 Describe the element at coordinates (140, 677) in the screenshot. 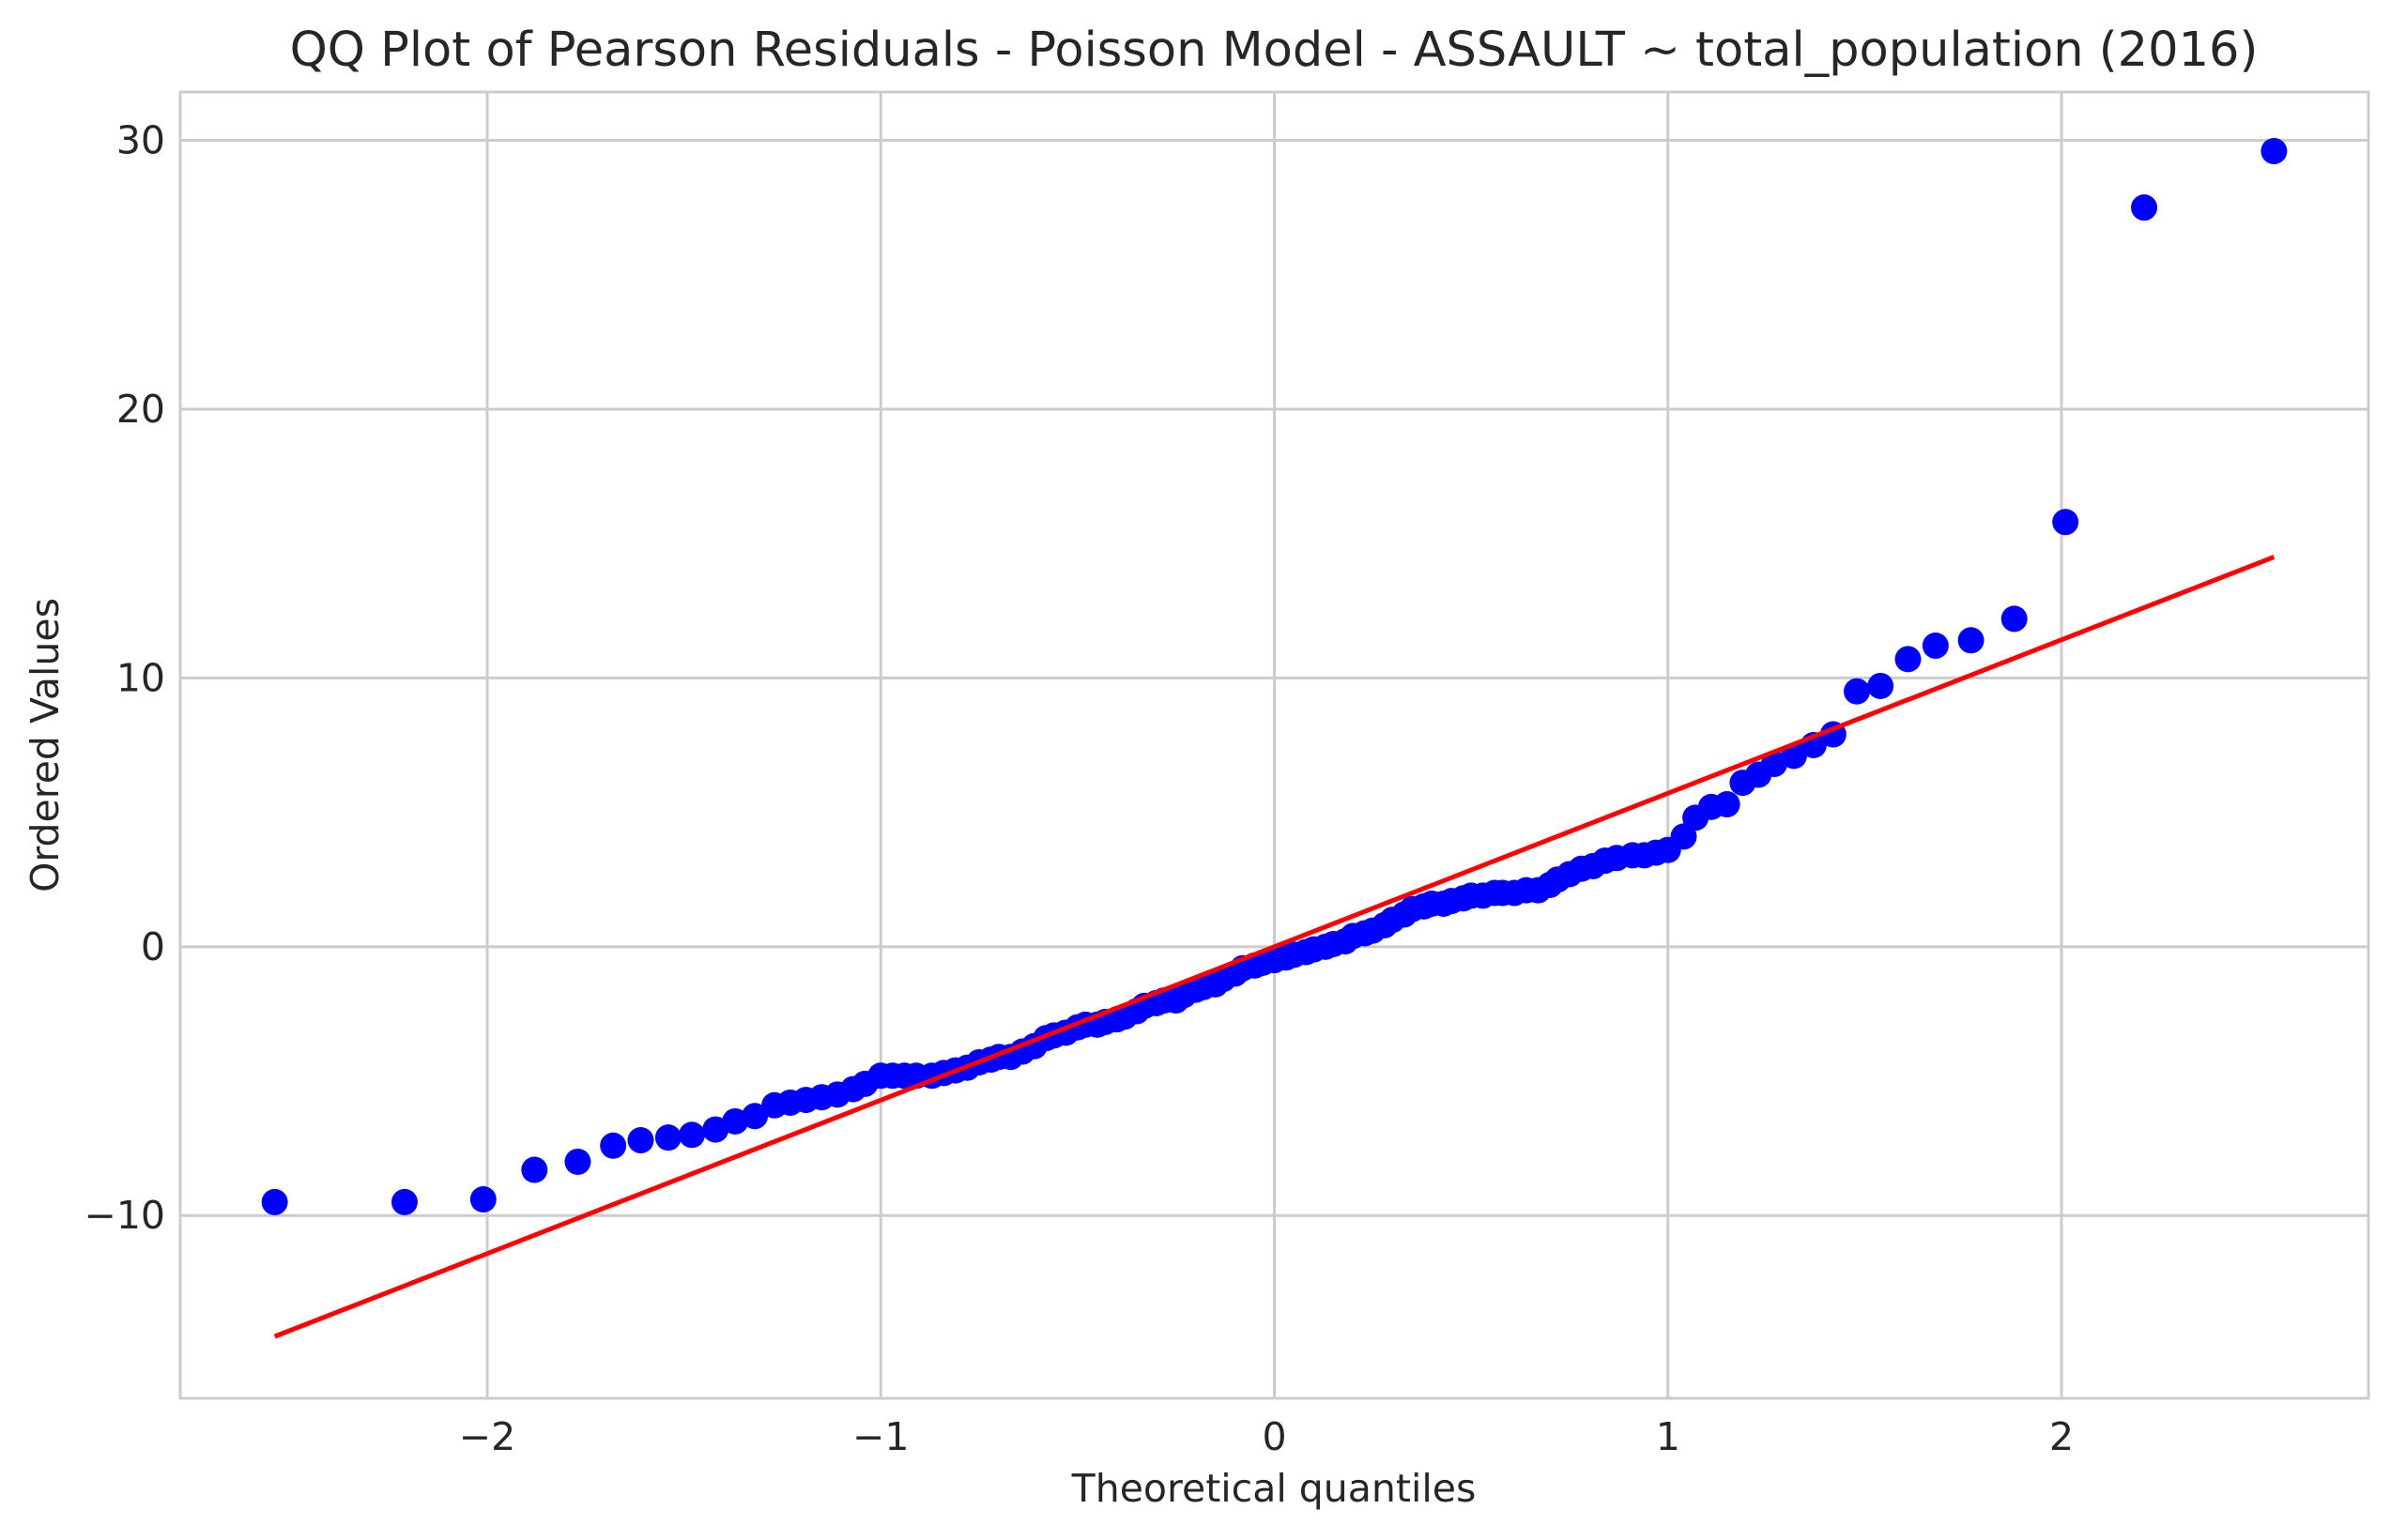

I see `y-tick-label: 10` at that location.